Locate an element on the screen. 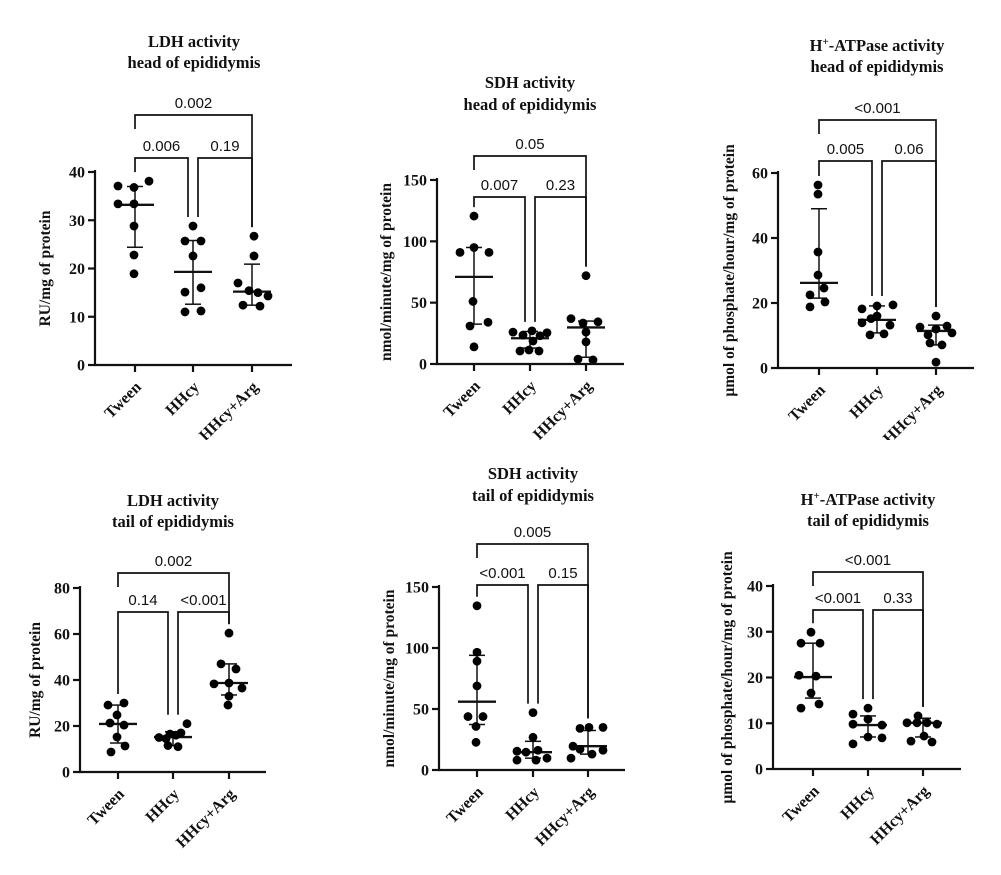 Image resolution: width=1001 pixels, height=875 pixels. p-values: <0.001 0.15 0.005 is located at coordinates (528, 553).